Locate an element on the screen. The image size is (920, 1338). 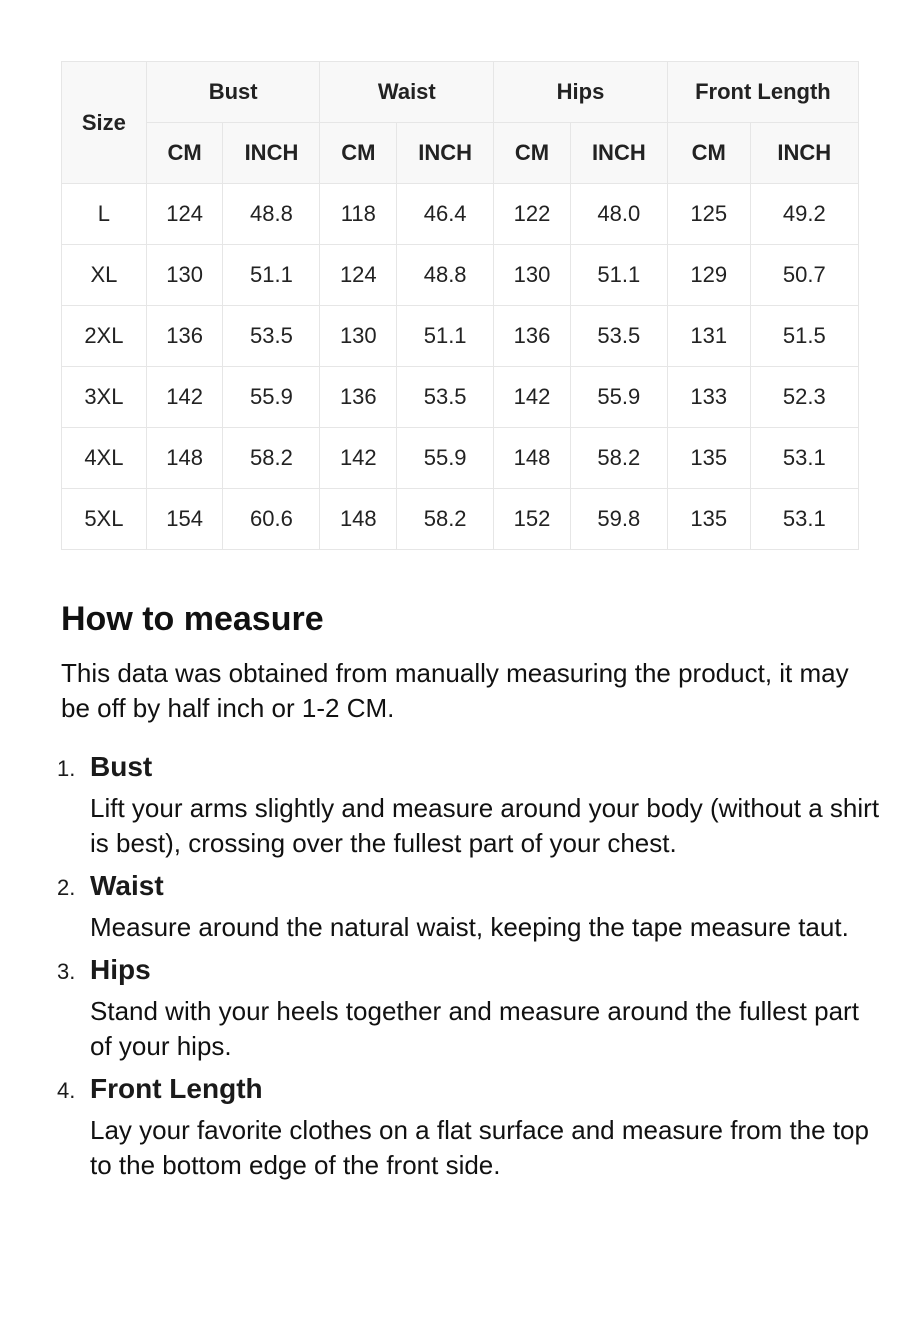
value-cell: 51.5 is located at coordinates (804, 336).